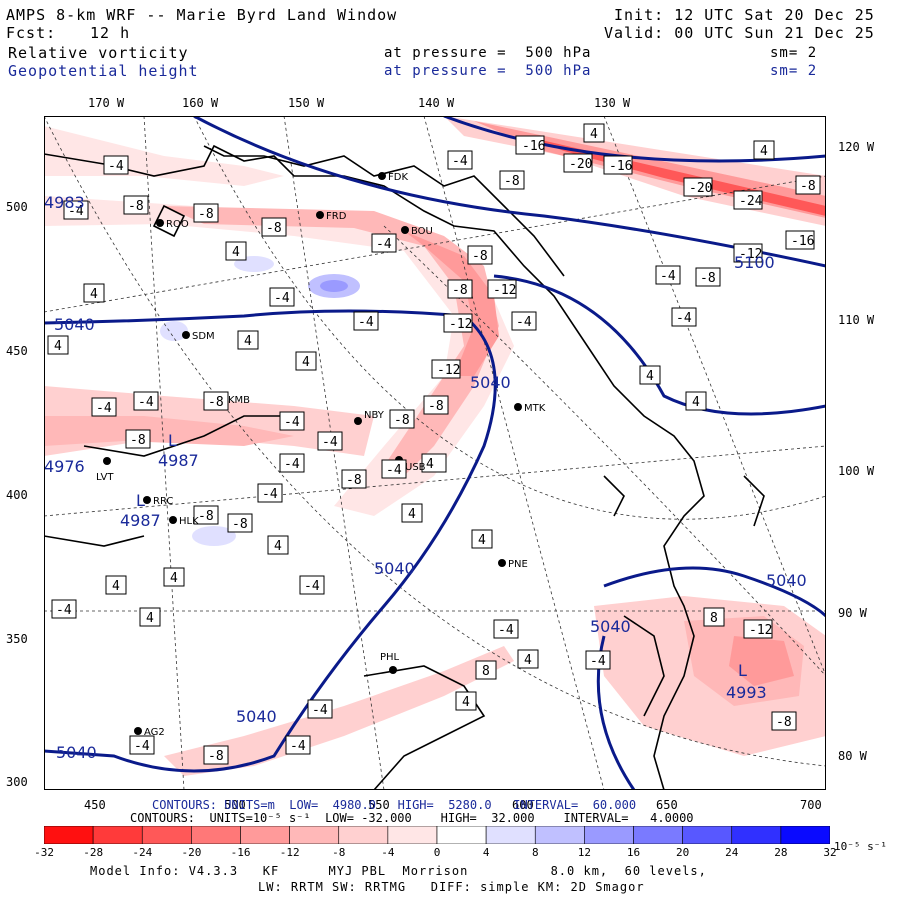 The image size is (900, 900). I want to click on lon-label-80w: 80 W, so click(852, 756).